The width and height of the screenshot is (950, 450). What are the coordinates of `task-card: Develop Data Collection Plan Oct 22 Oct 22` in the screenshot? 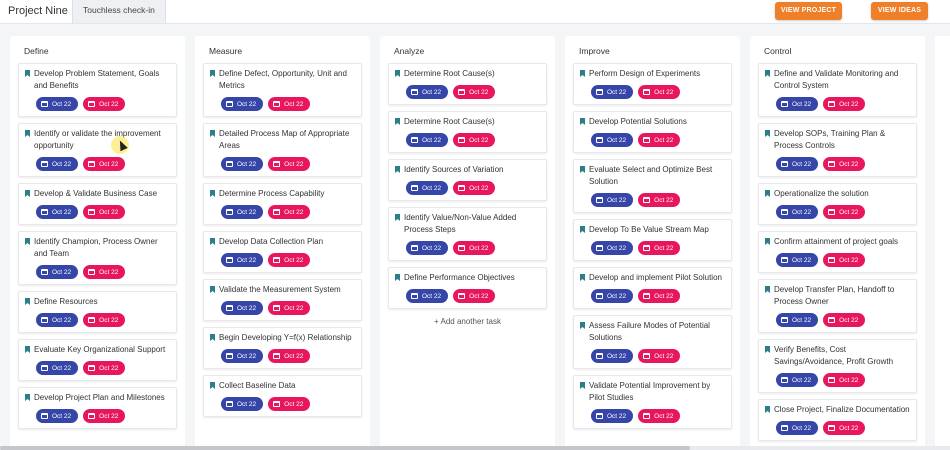 It's located at (282, 252).